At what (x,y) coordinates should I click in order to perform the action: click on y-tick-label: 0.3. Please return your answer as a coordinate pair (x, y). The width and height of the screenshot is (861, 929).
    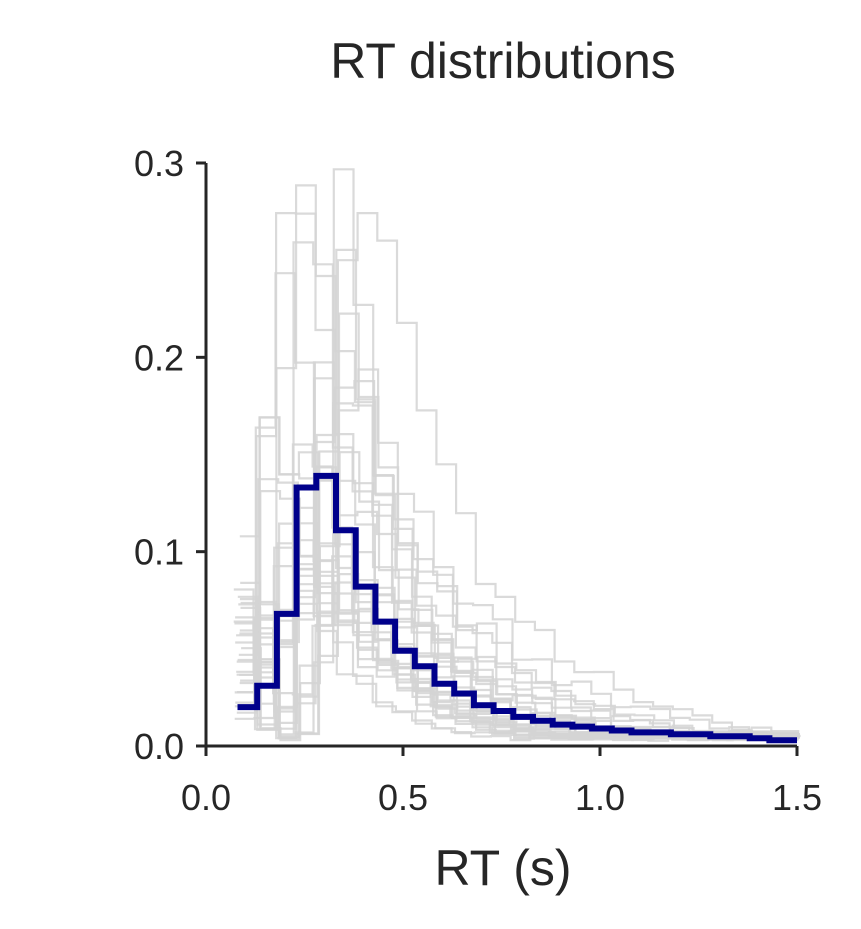
    Looking at the image, I should click on (159, 163).